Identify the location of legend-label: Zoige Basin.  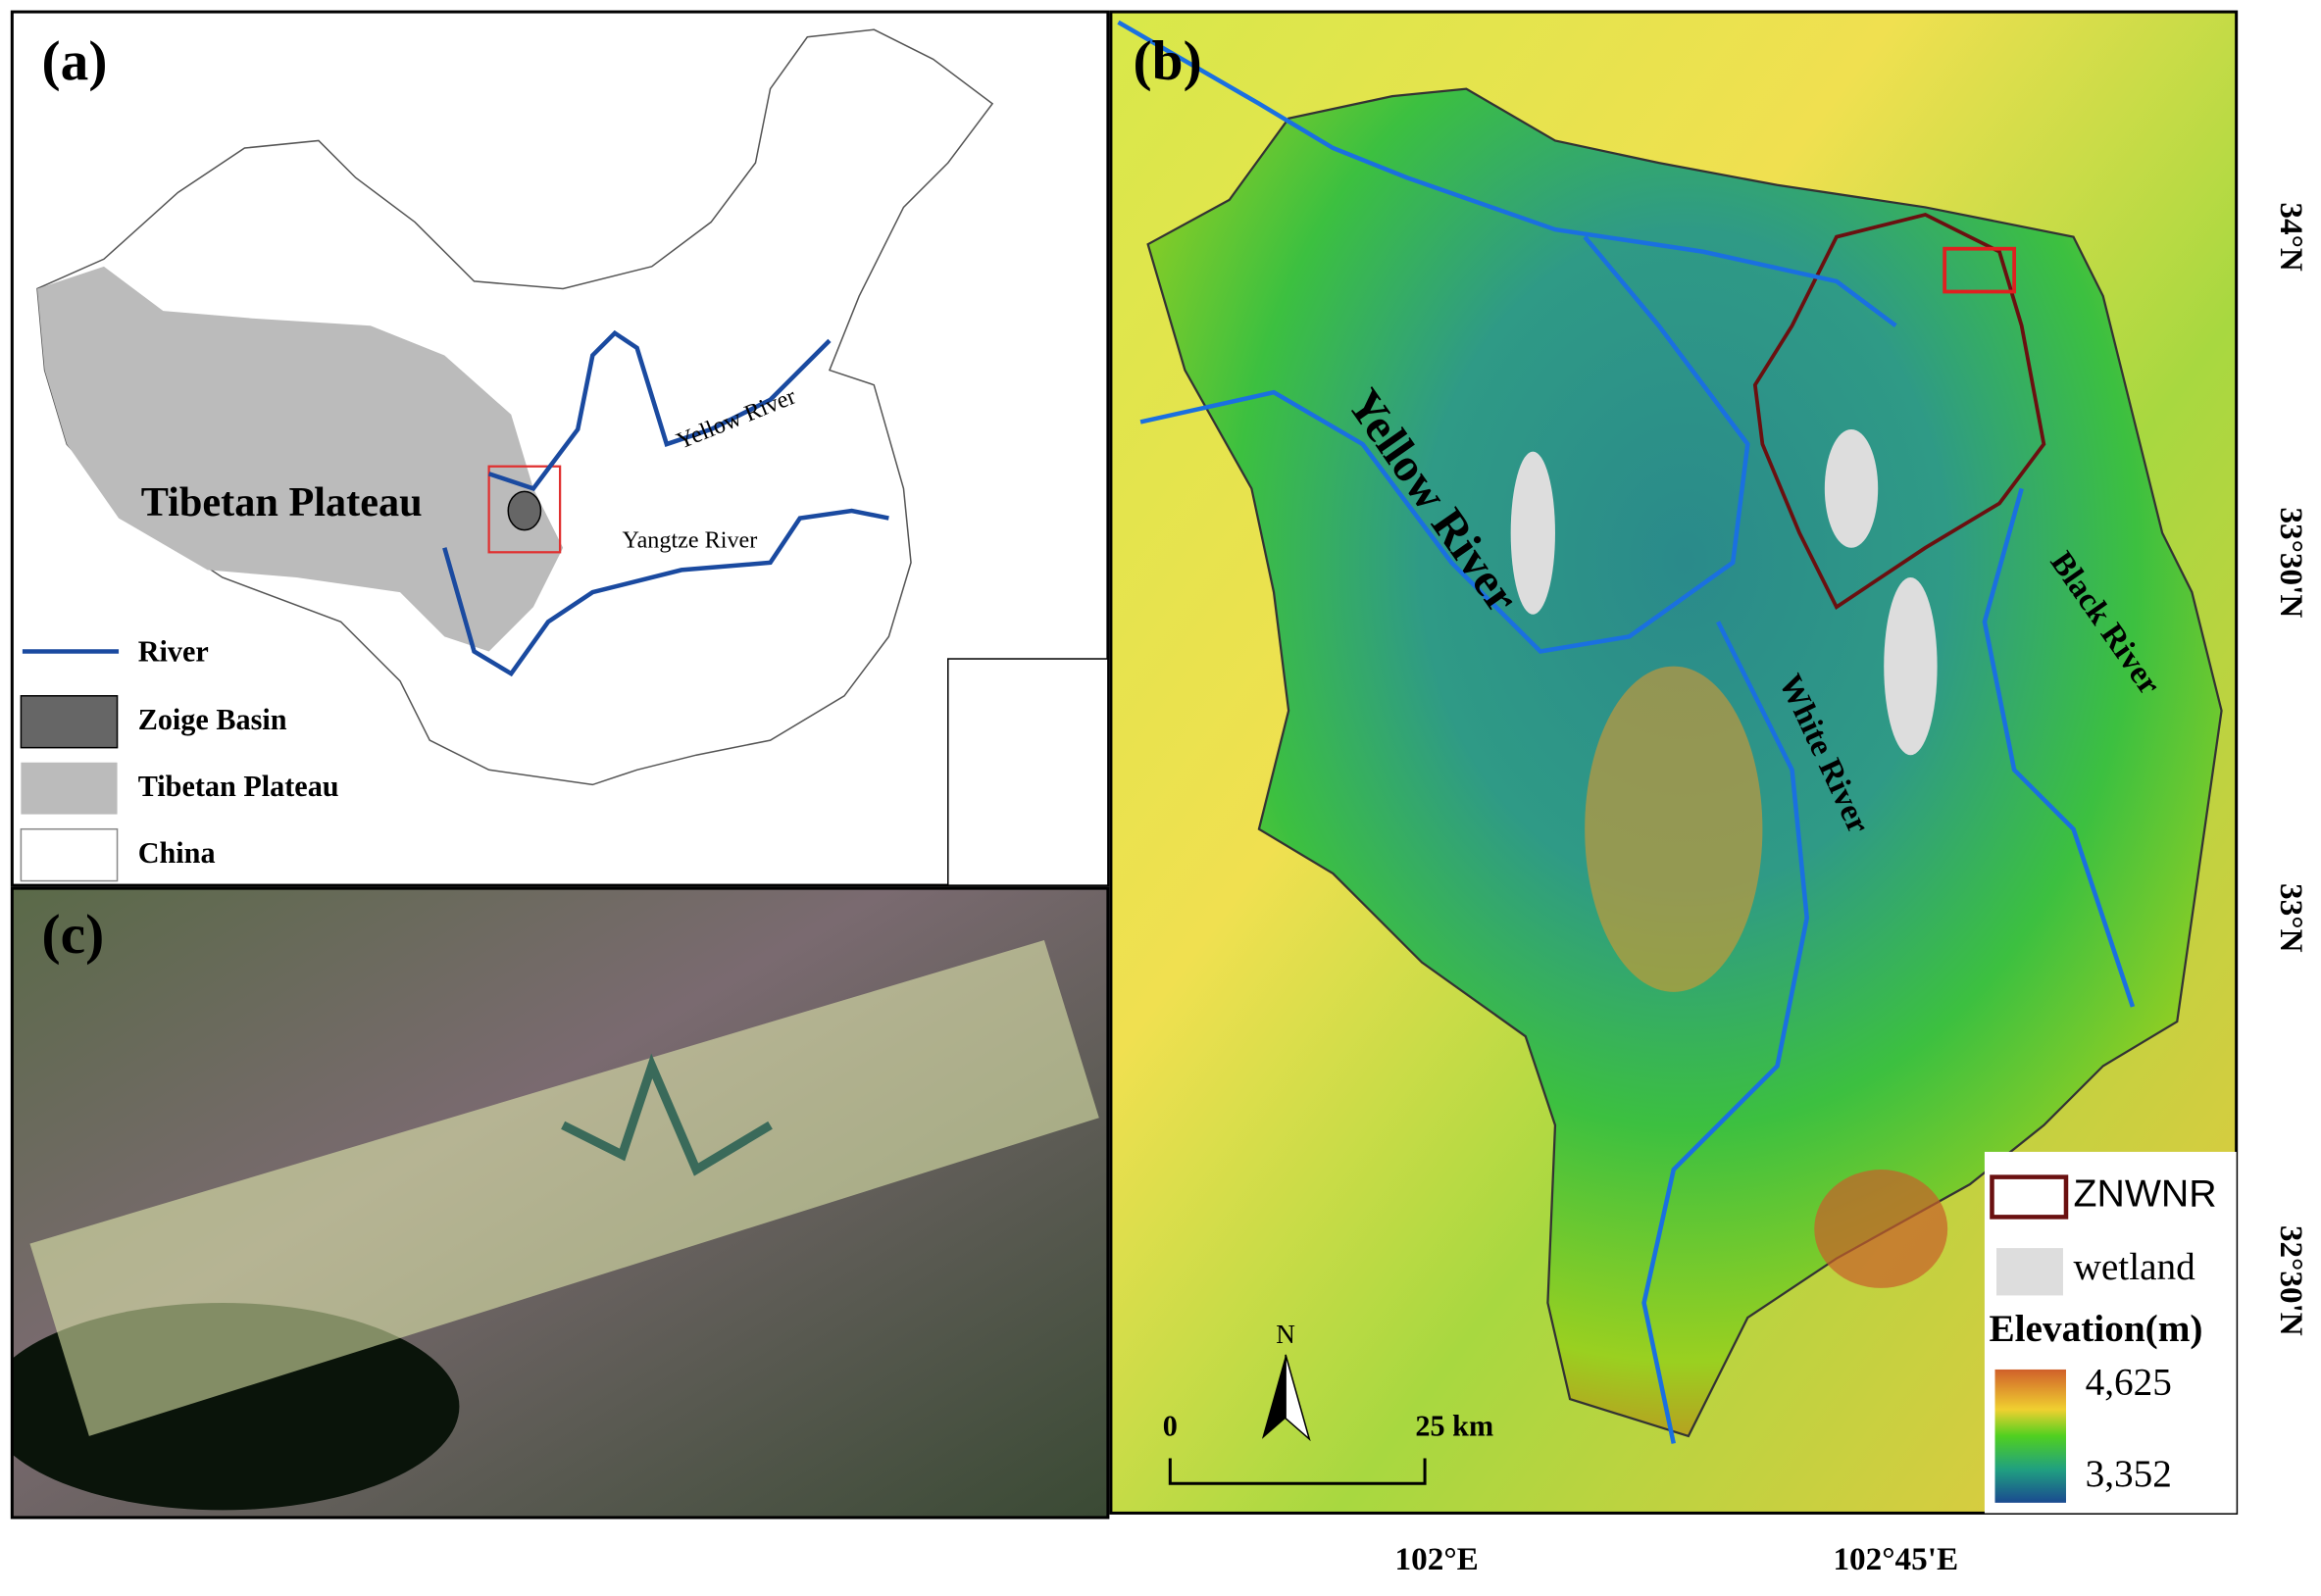
(212, 719).